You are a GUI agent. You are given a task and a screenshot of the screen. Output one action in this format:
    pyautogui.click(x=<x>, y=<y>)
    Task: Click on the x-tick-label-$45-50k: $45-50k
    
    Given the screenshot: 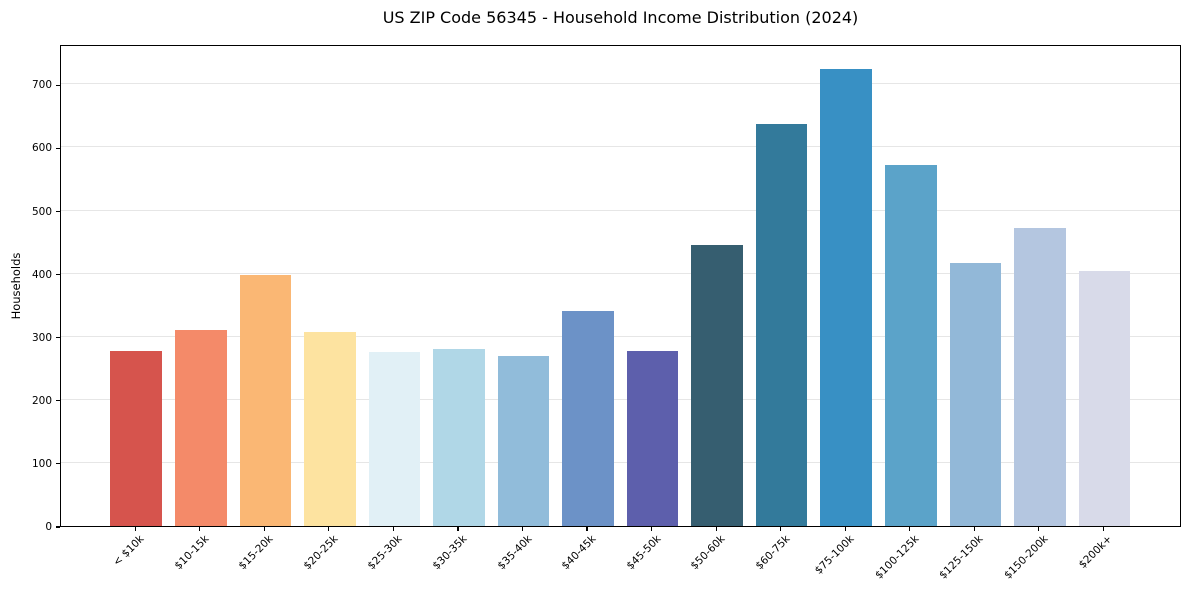 What is the action you would take?
    pyautogui.click(x=643, y=553)
    